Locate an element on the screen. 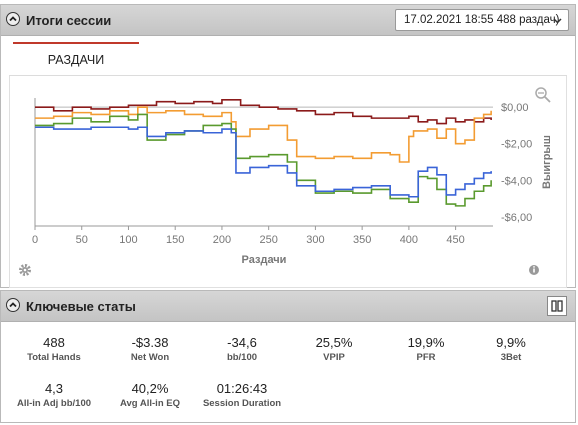  stat-item: 9,9% 3Bet is located at coordinates (511, 349).